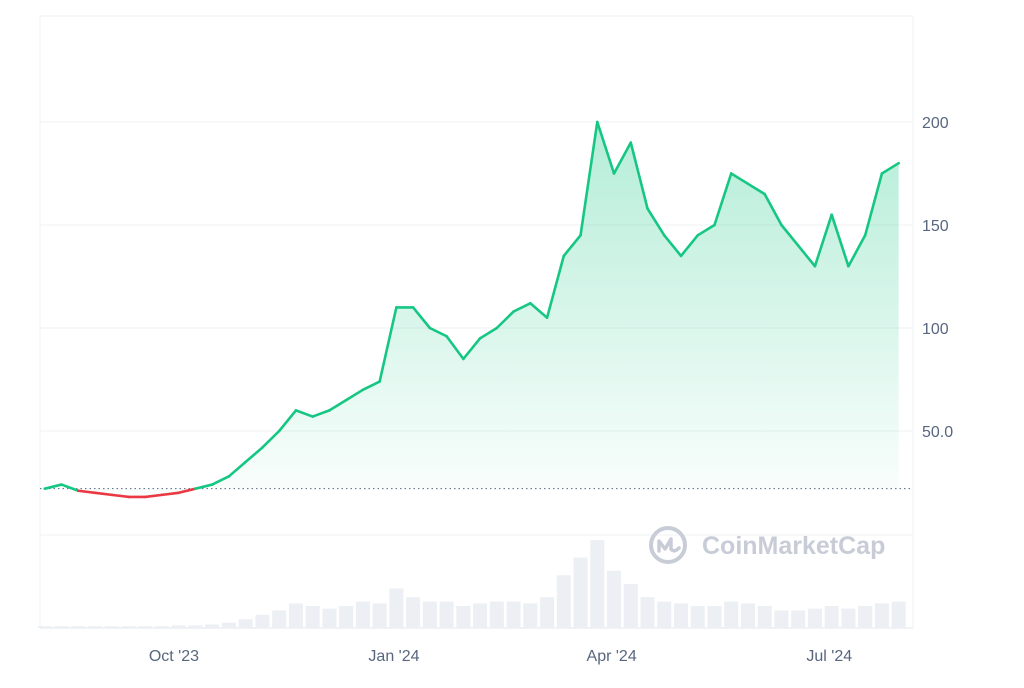  Describe the element at coordinates (935, 226) in the screenshot. I see `y-tick-label: 150` at that location.